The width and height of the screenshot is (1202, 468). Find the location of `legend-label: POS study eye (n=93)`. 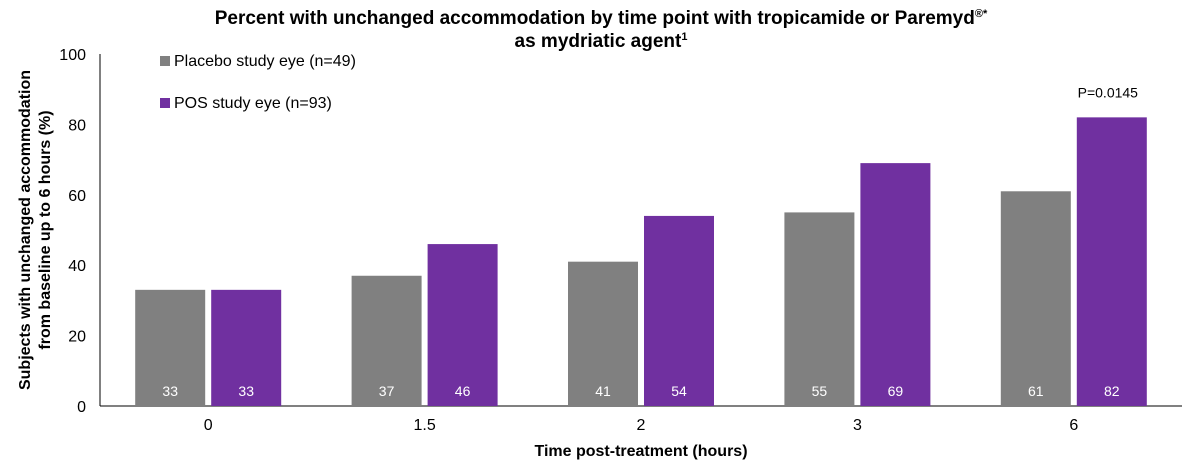

legend-label: POS study eye (n=93) is located at coordinates (253, 103).